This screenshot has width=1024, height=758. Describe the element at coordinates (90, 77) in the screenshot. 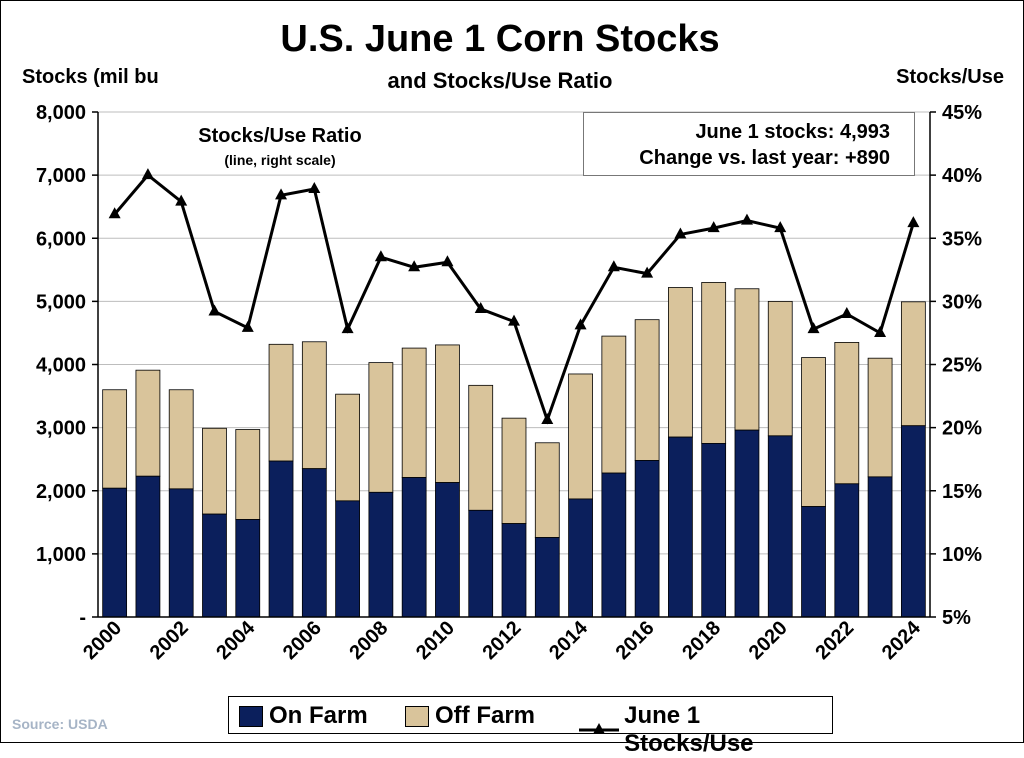

I see `left-axis-label: Stocks (mil bu` at that location.